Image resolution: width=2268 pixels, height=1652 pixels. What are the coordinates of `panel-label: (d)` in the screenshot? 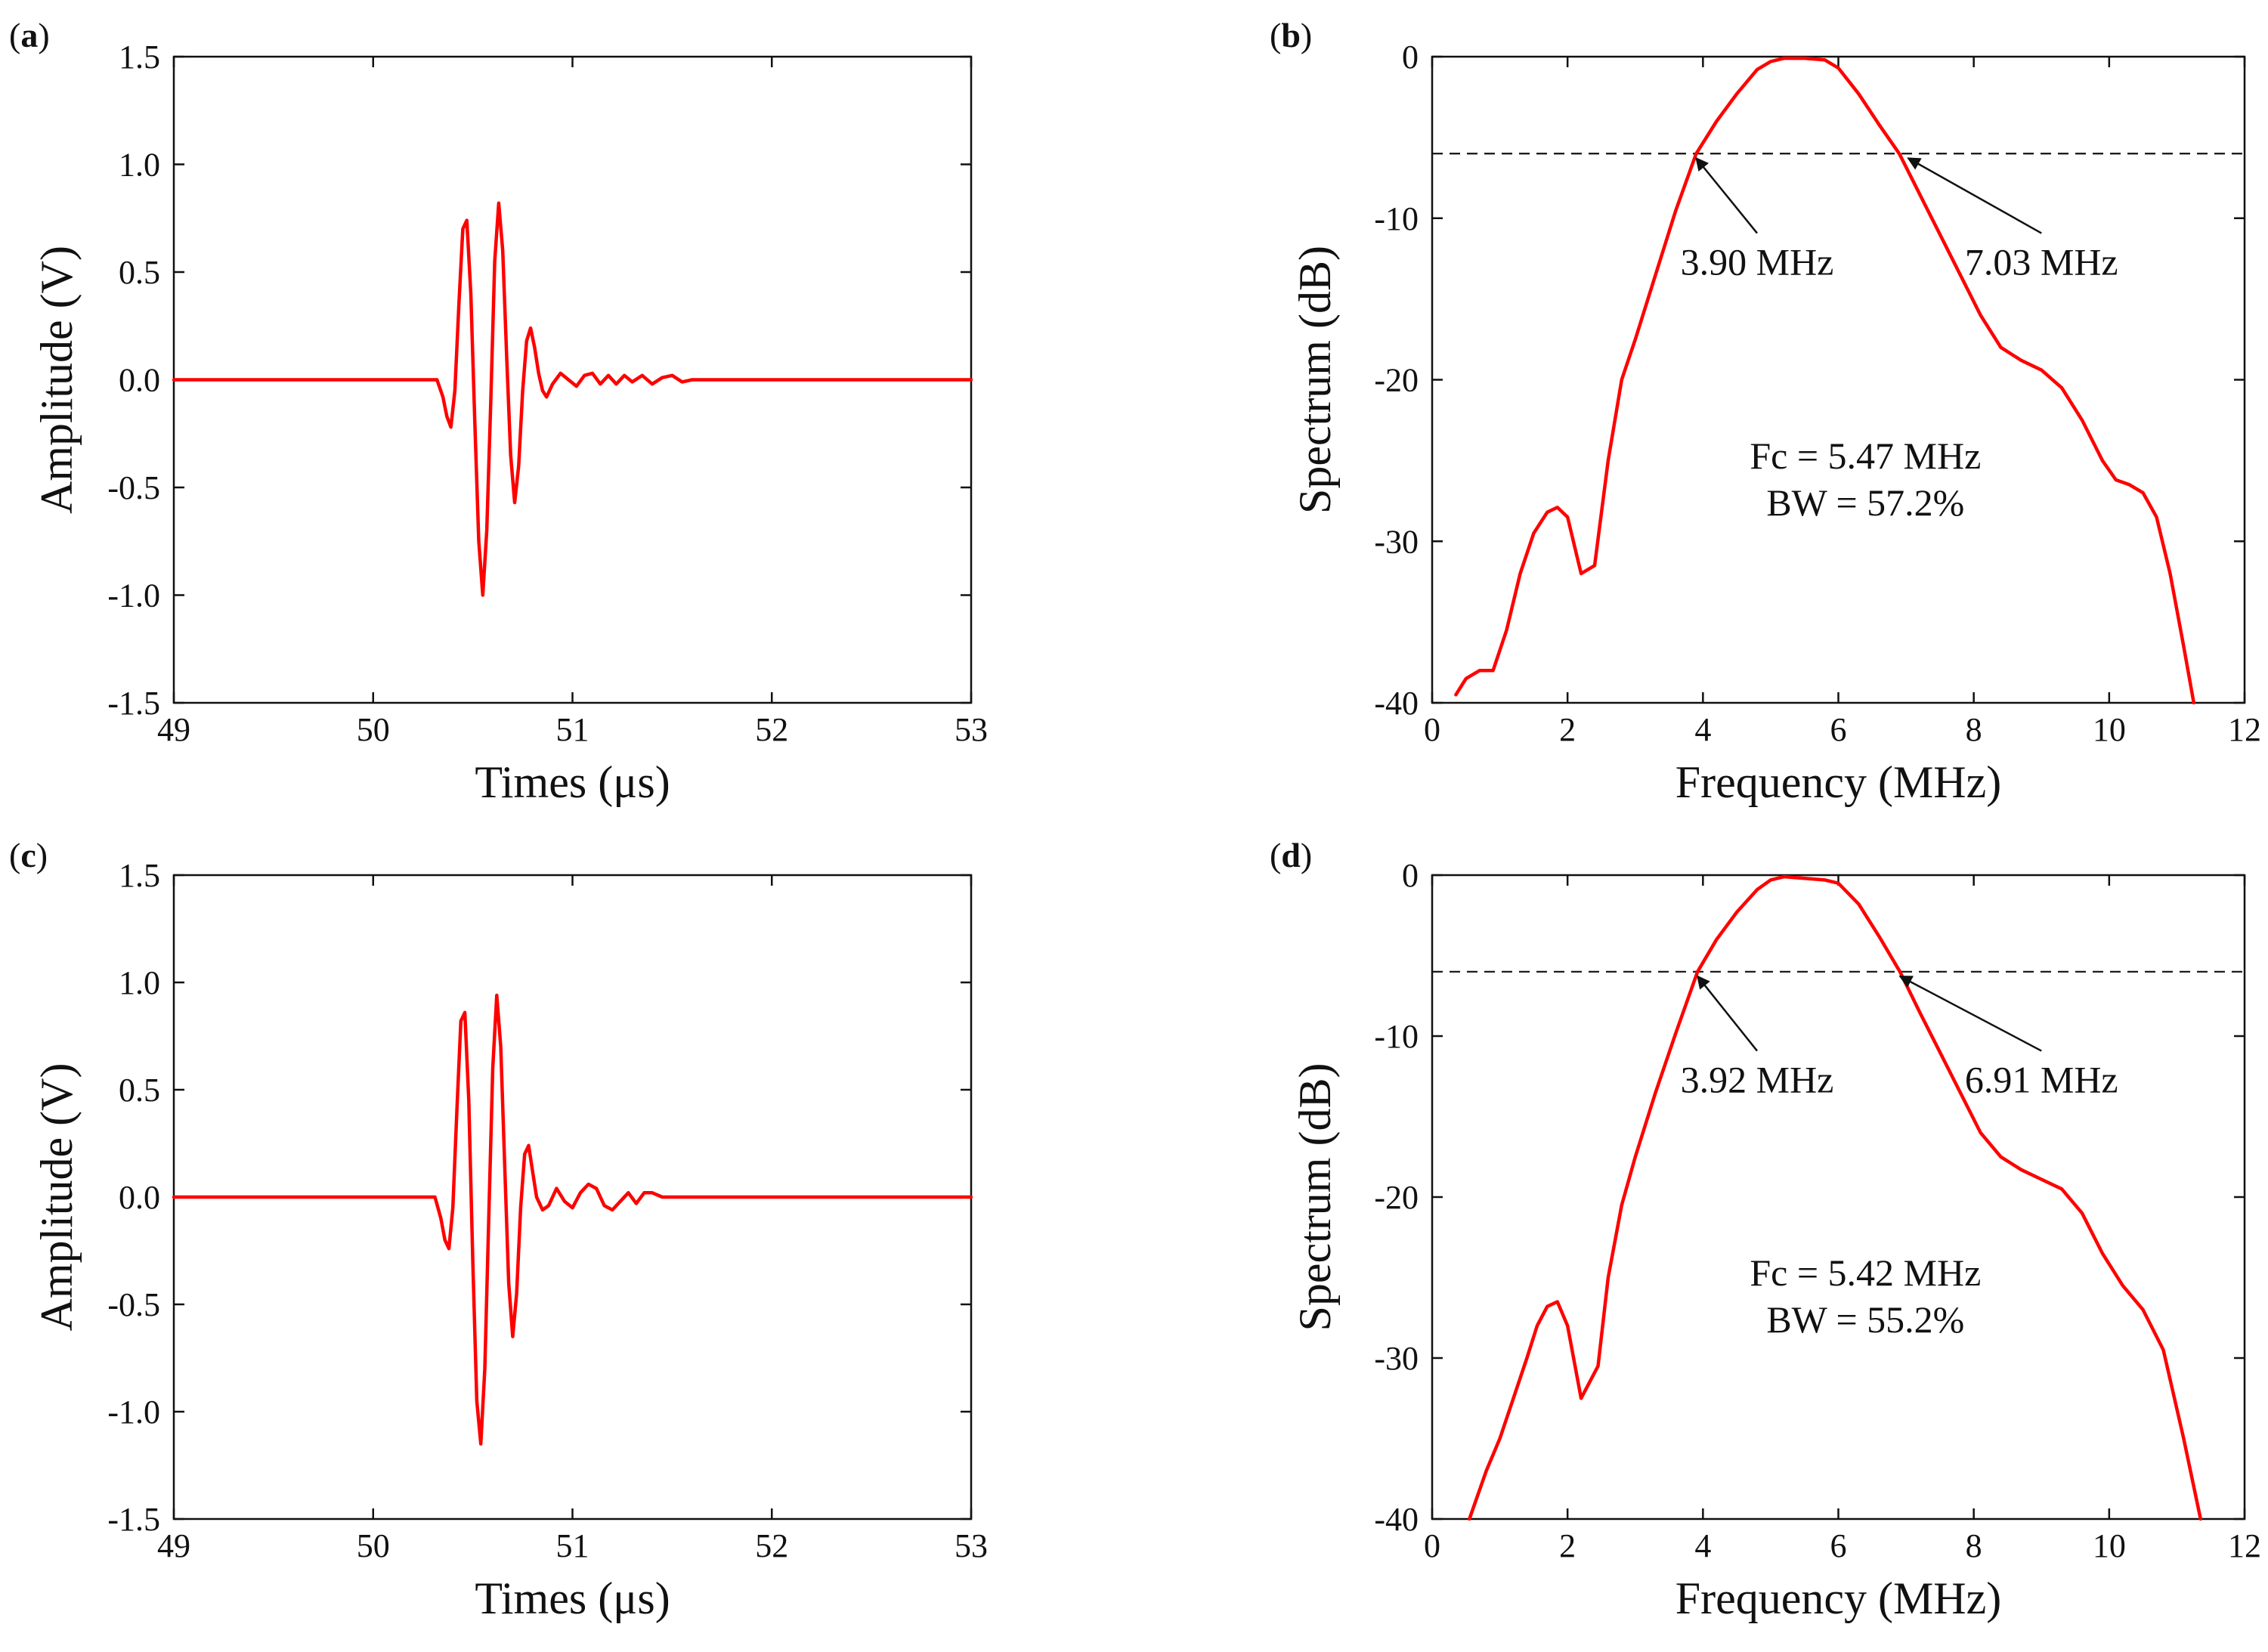 It's located at (1291, 855).